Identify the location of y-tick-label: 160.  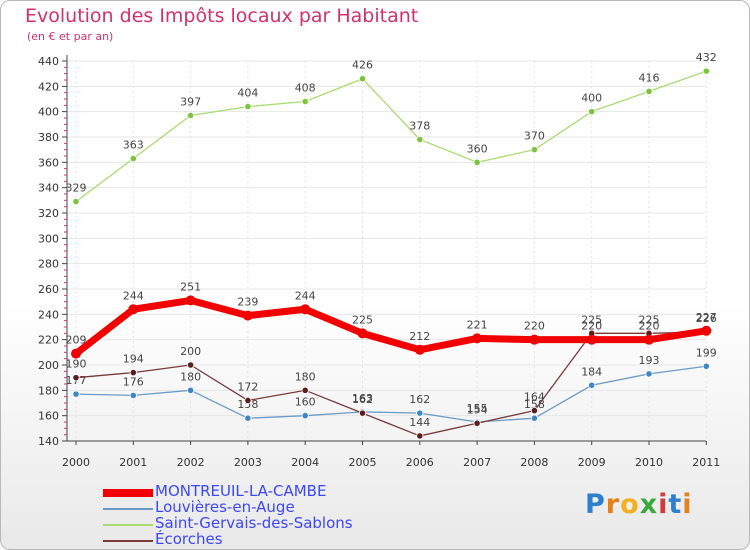
(48, 416).